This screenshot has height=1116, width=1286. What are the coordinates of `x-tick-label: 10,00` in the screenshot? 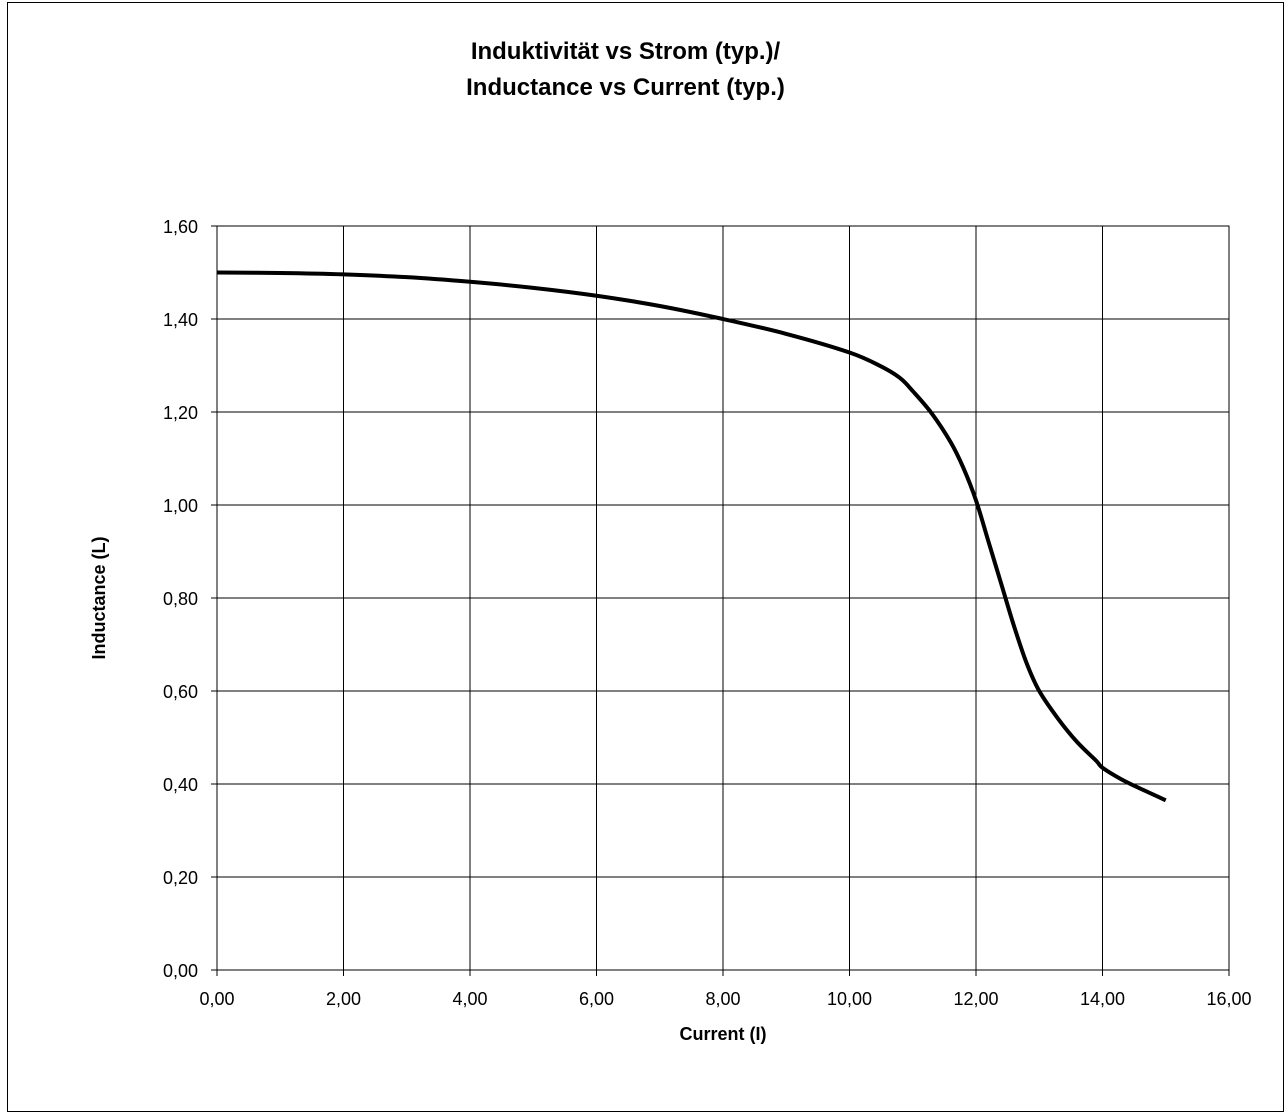 It's located at (849, 999).